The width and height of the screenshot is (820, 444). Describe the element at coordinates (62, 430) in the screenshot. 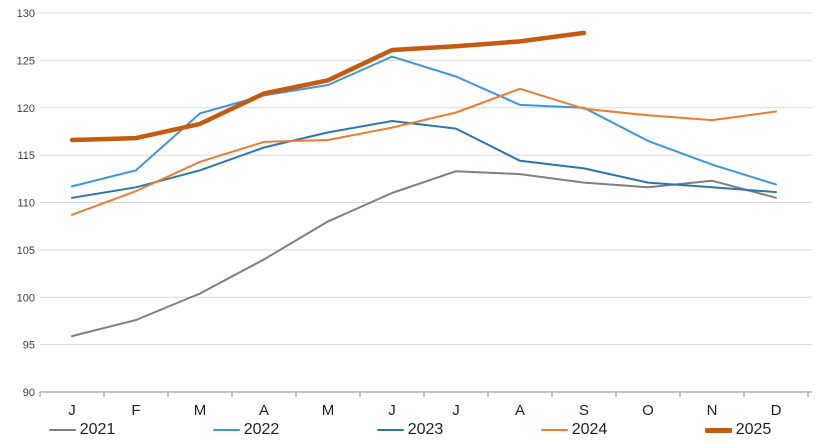

I see `legend-swatch-2021` at that location.